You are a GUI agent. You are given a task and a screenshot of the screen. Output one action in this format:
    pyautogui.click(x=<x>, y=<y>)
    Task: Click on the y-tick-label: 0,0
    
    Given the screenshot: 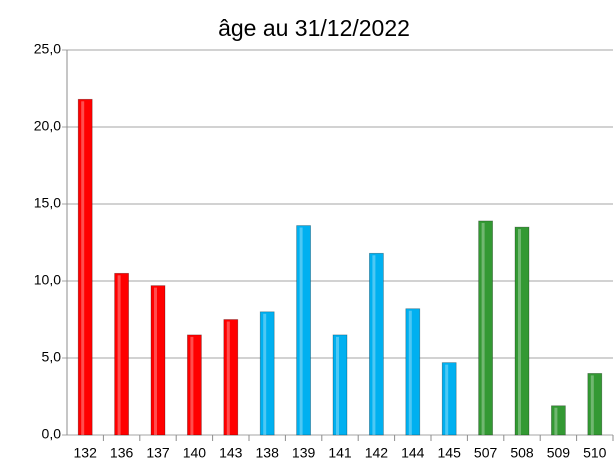 What is the action you would take?
    pyautogui.click(x=52, y=434)
    